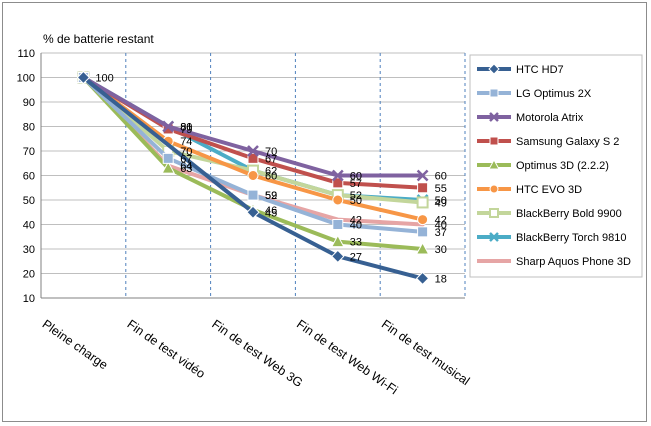 The width and height of the screenshot is (651, 426). What do you see at coordinates (356, 243) in the screenshot?
I see `data-label: 33` at bounding box center [356, 243].